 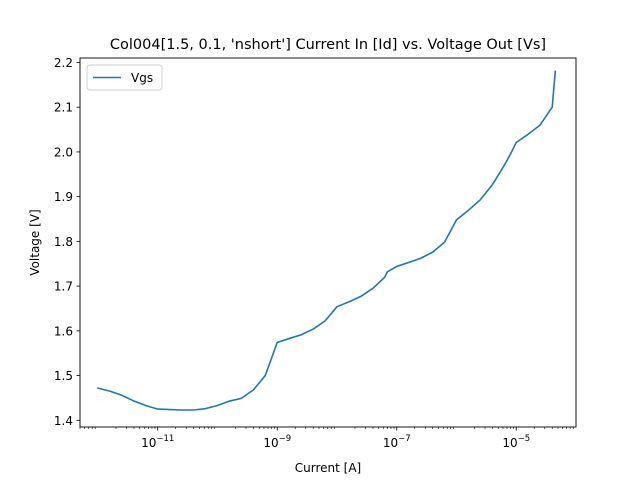 I want to click on y-axis-ticks: 1.4 1.5 1.6 1.7 1.8 1.9 2.0 2.1 2.2, so click(x=67, y=242).